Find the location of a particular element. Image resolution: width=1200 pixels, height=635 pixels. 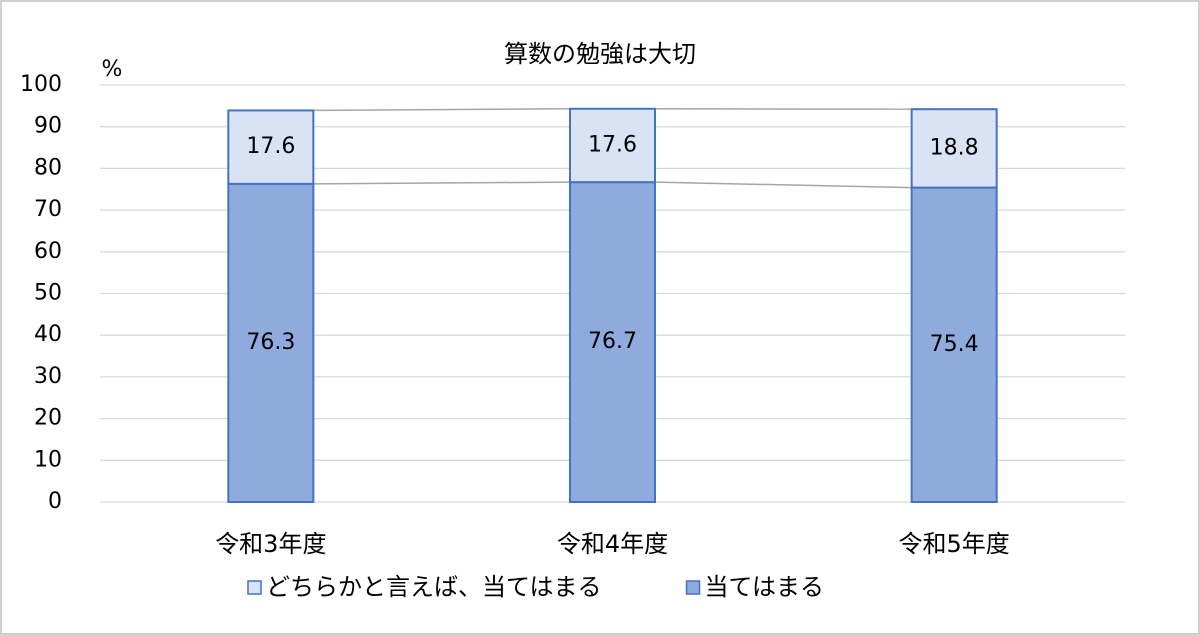

y-tick-label: 90 is located at coordinates (48, 126).